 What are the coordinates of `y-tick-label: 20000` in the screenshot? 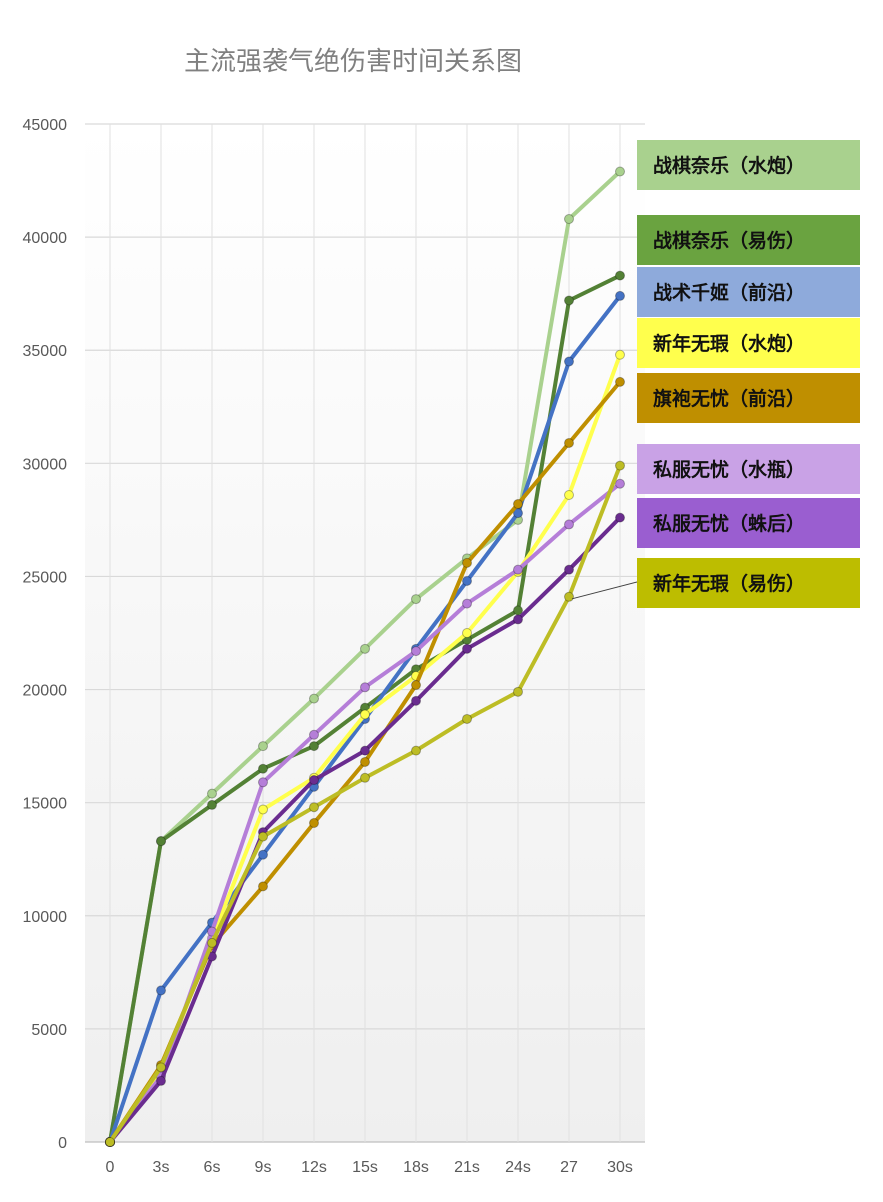 It's located at (45, 691).